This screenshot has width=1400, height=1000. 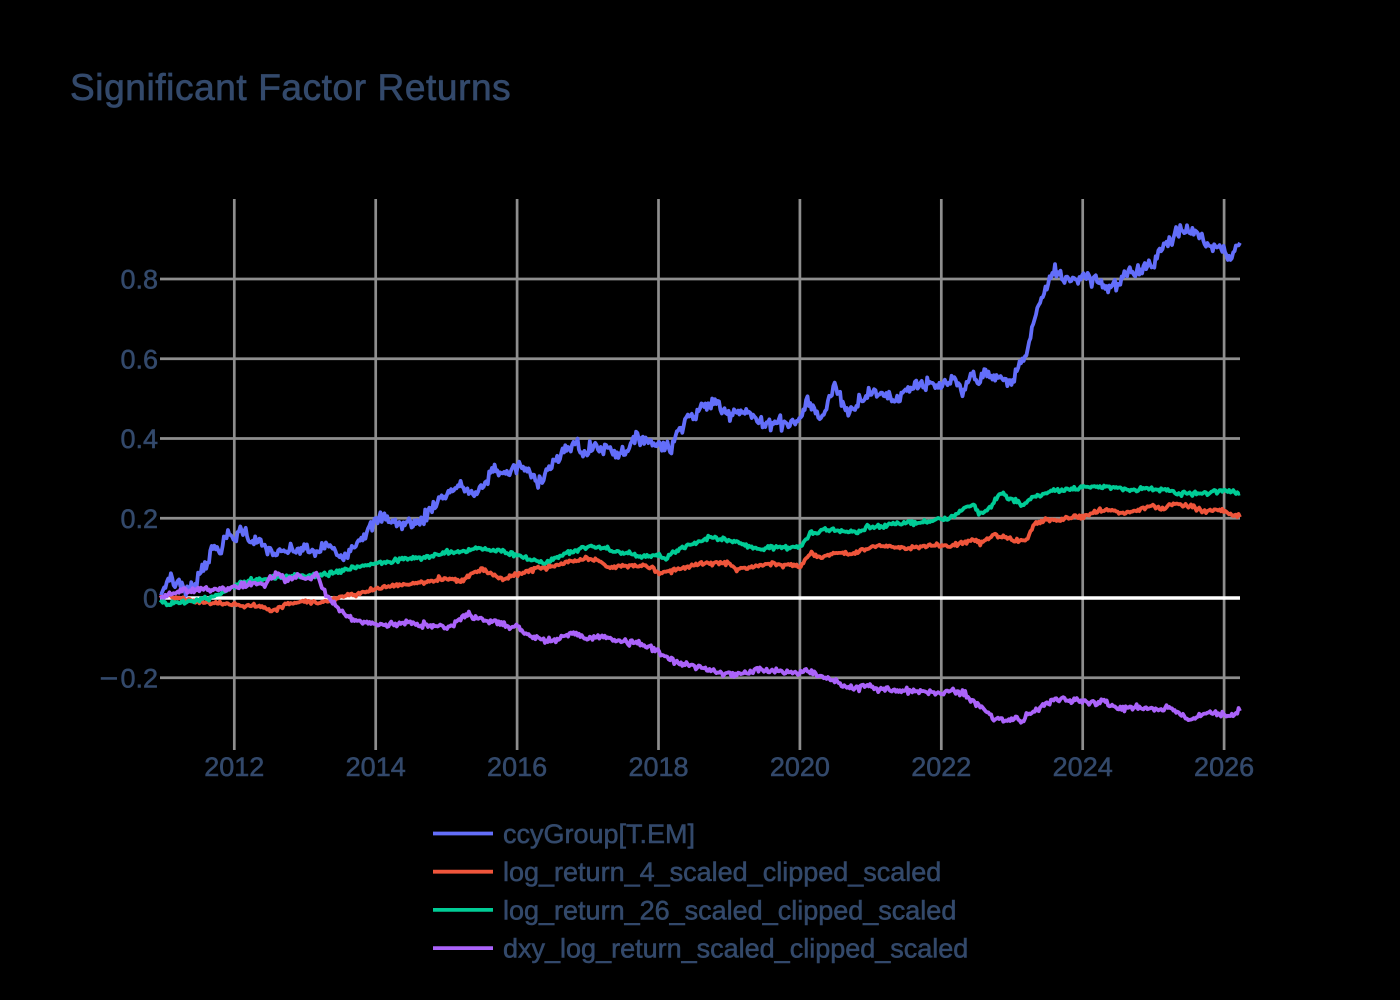 I want to click on svg-text:log_return_4_scaled_clipped_sc: log_return_4_scaled_clipped_scaled, so click(x=722, y=872).